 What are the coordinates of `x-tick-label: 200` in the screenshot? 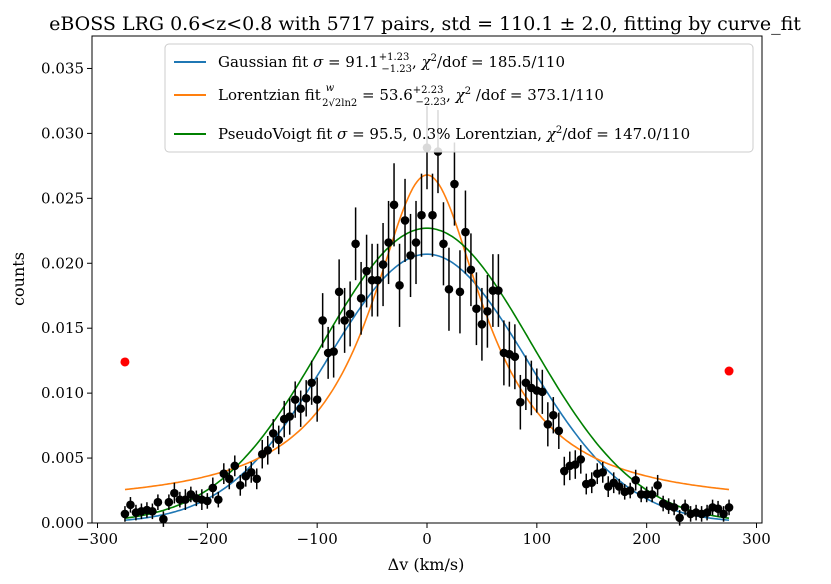 It's located at (646, 539).